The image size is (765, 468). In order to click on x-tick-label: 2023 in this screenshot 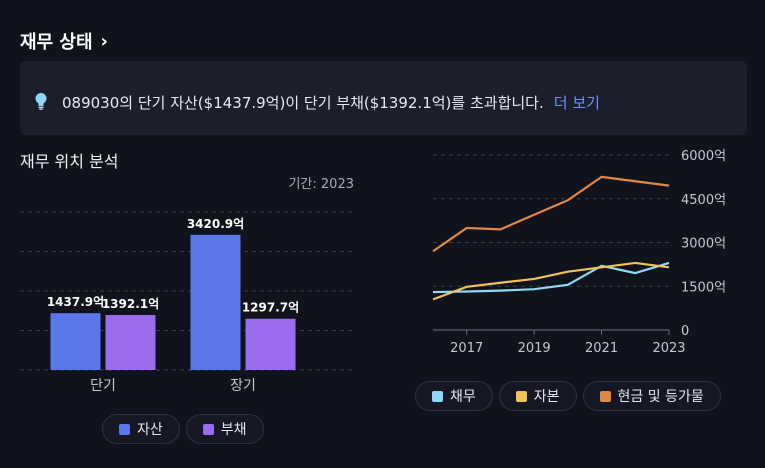, I will do `click(668, 348)`.